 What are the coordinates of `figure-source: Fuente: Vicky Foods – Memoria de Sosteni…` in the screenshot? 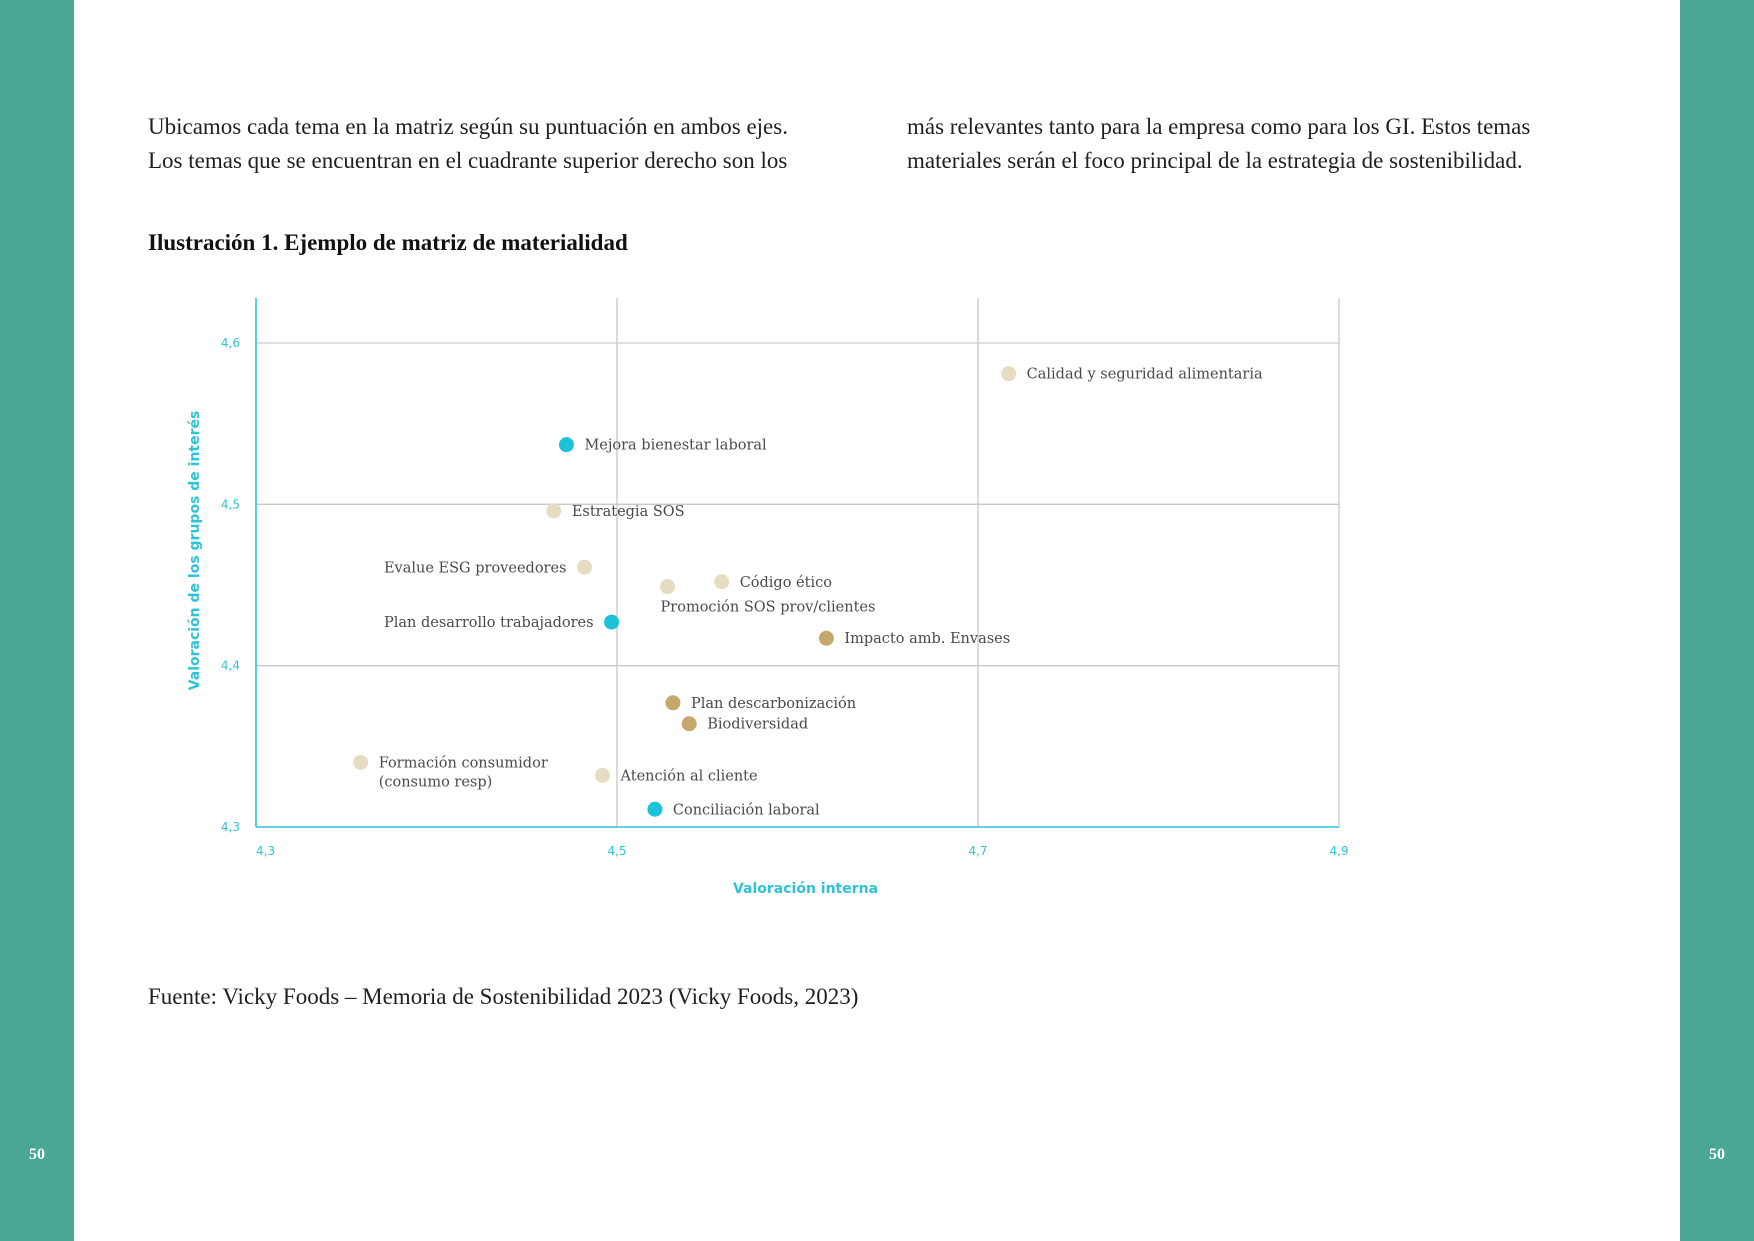 It's located at (503, 996).